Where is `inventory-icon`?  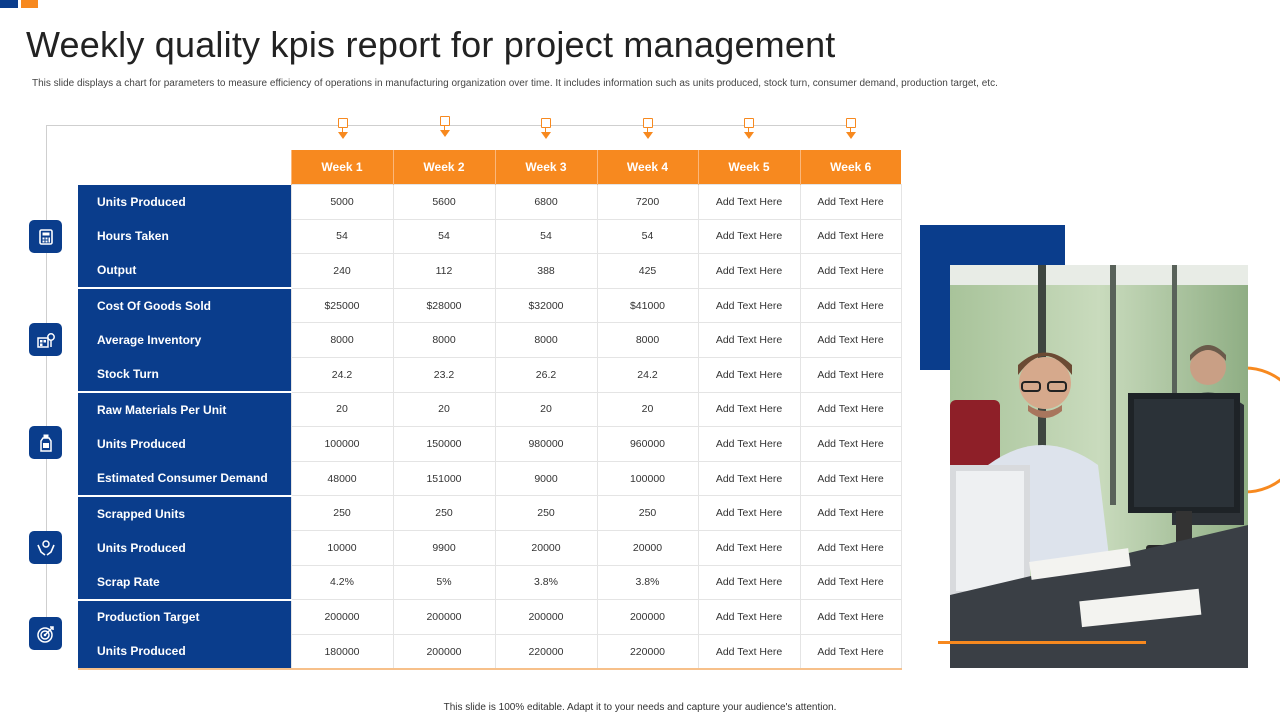 inventory-icon is located at coordinates (45, 339).